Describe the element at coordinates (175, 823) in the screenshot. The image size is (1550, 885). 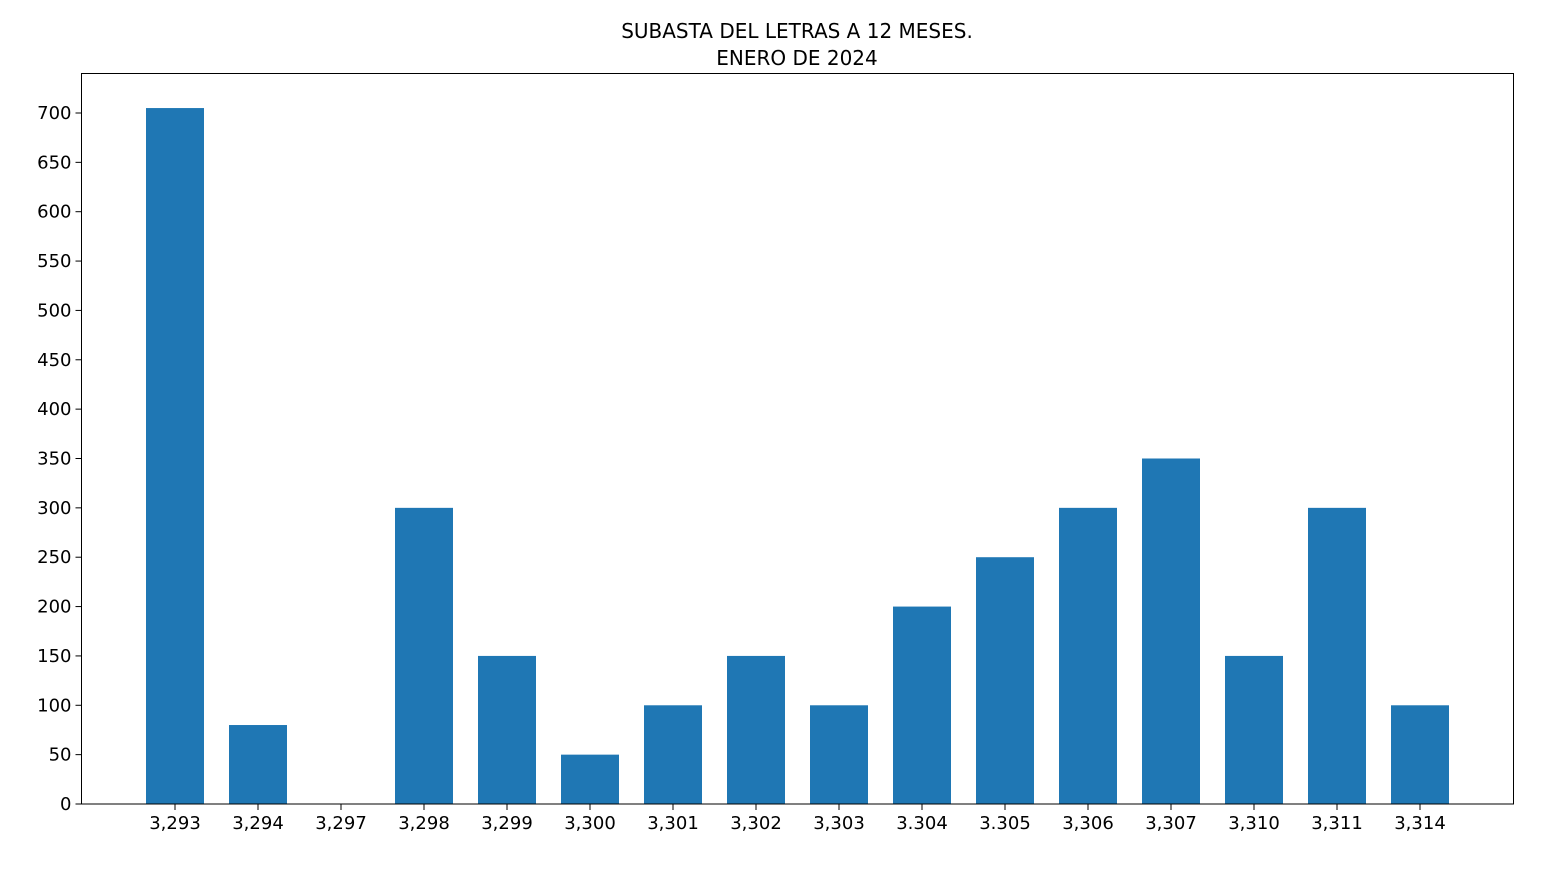
I see `x-tick-label-0: 3,293` at that location.